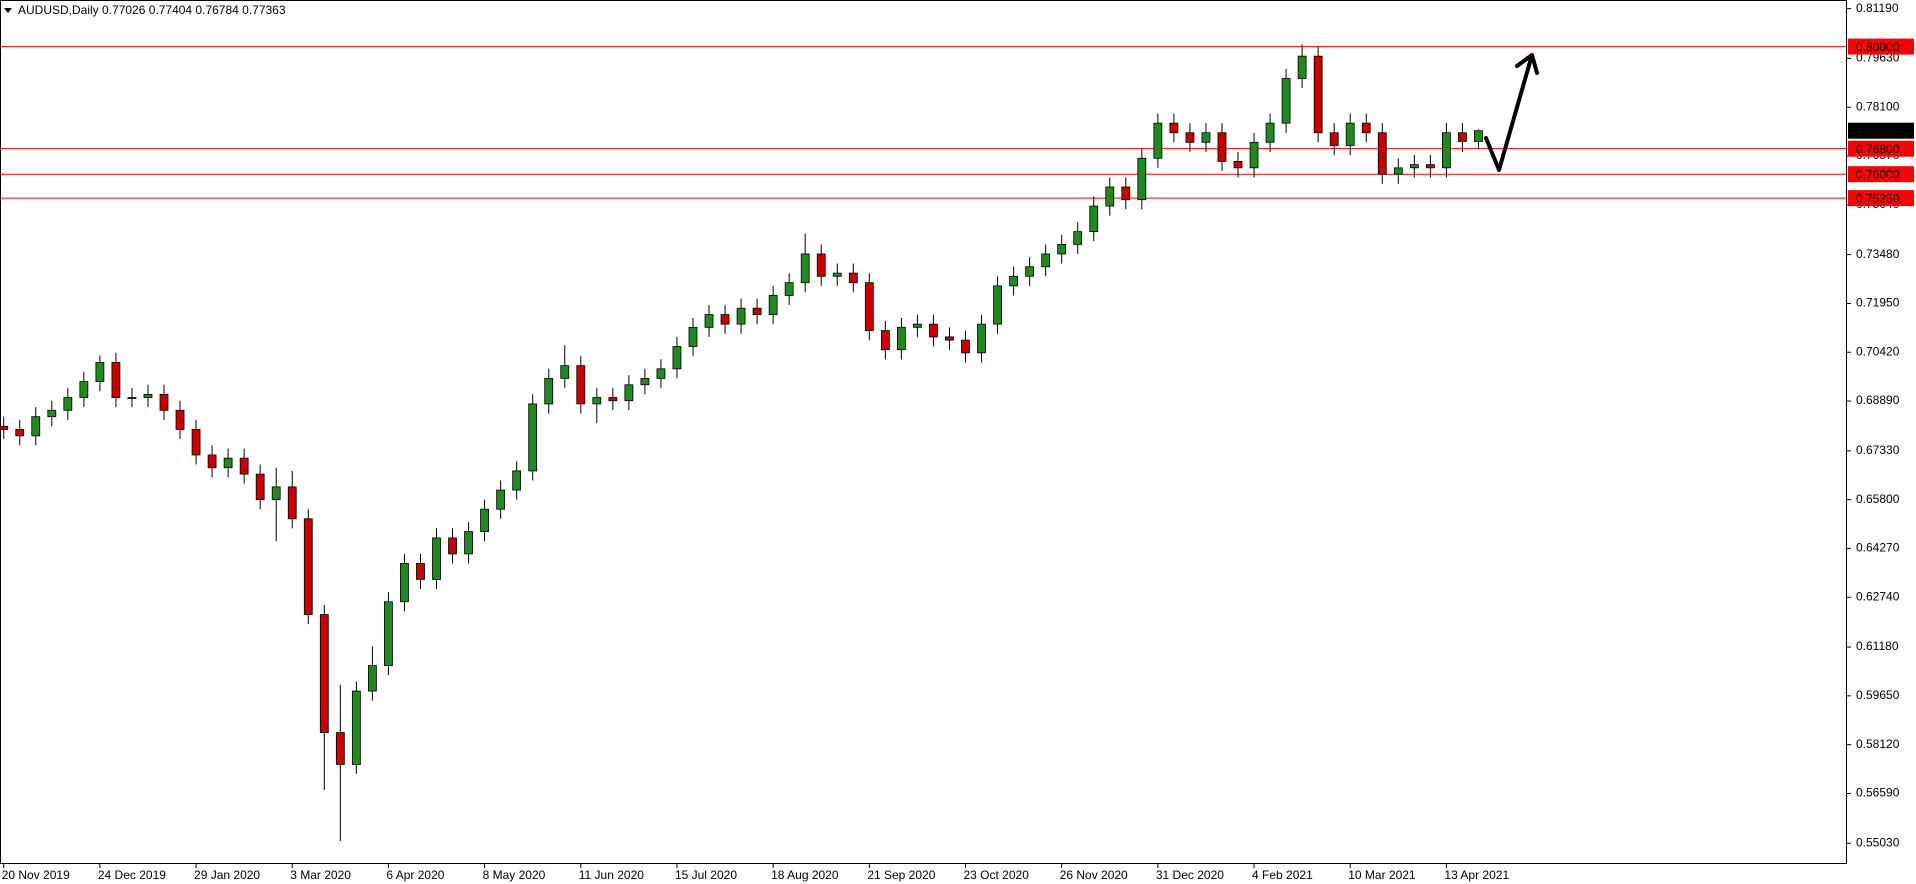  I want to click on y-tick-label: 0.67330, so click(1878, 450).